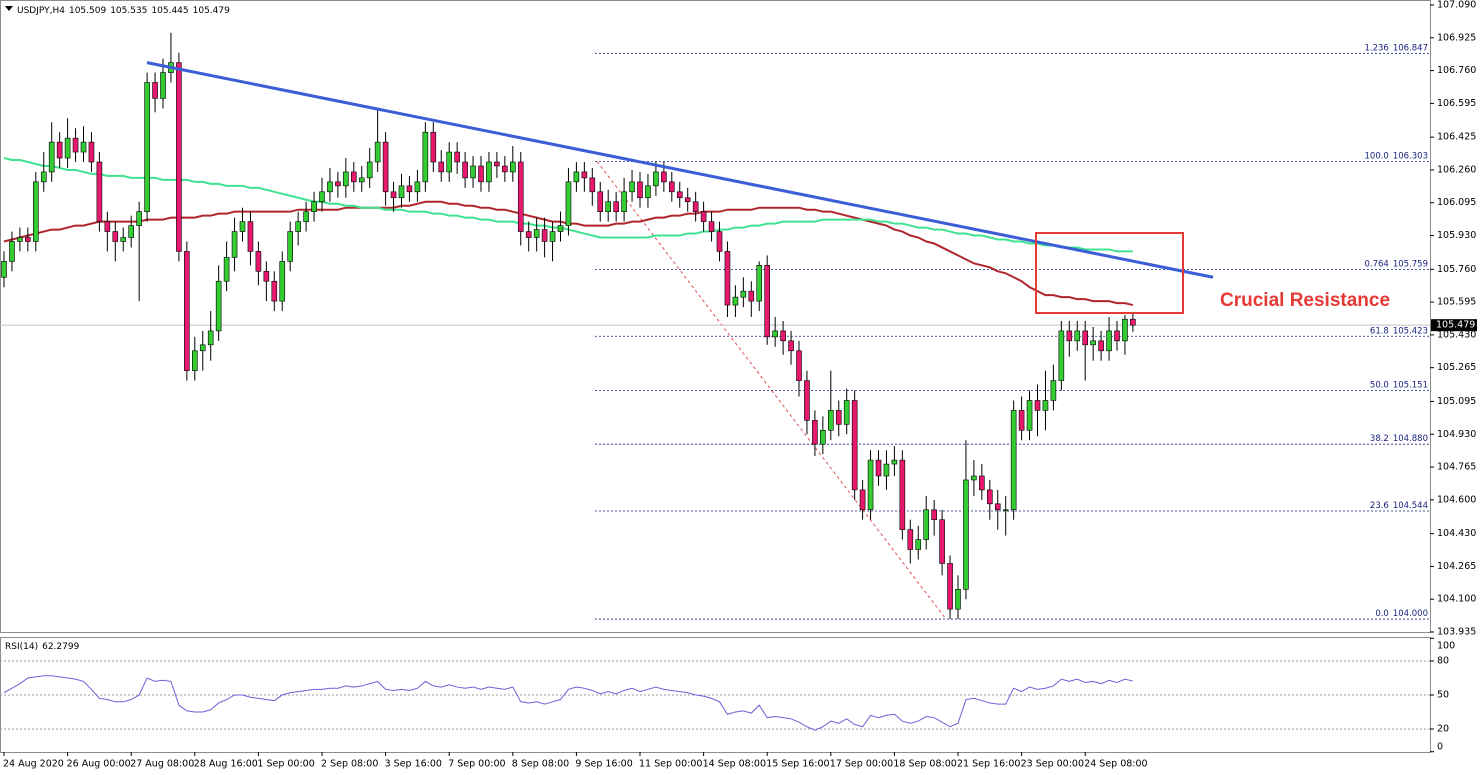 This screenshot has width=1480, height=775. I want to click on rsi-label: RSI(14), so click(21, 647).